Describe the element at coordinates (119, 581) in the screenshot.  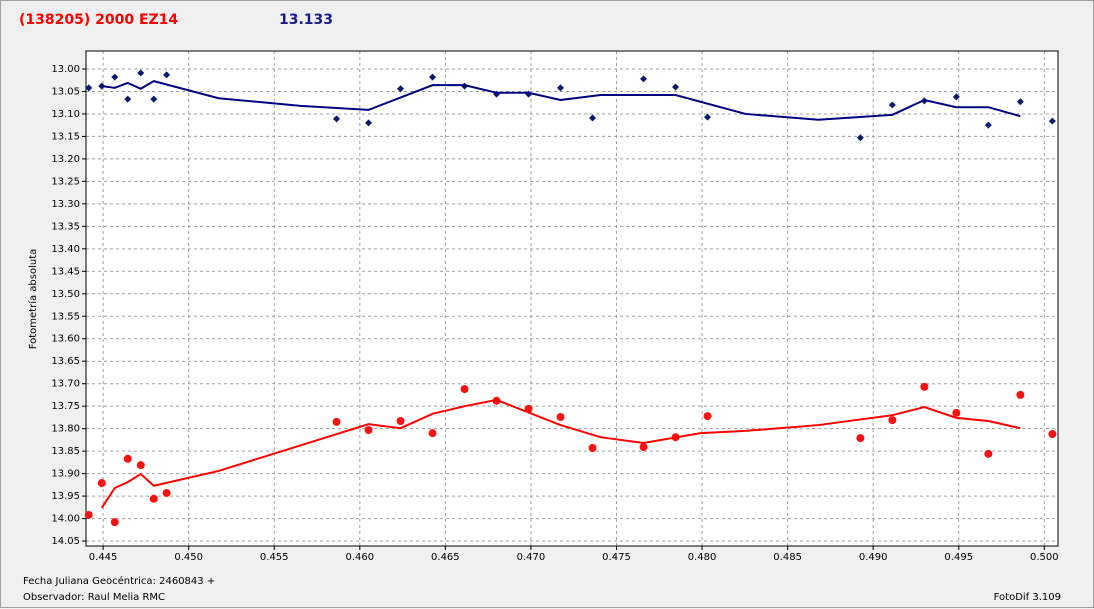
I see `x-axis-label: Fecha Juliana Geocéntrica: 2460843 +` at that location.